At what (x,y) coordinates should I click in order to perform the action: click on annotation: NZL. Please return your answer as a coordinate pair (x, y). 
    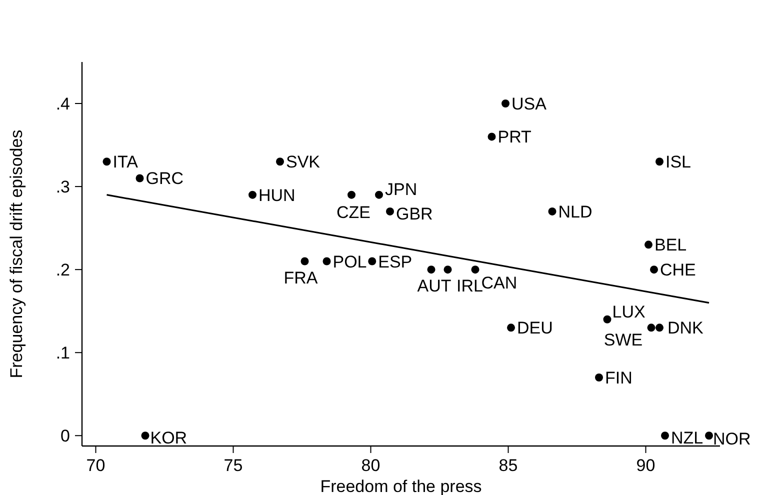
    Looking at the image, I should click on (687, 438).